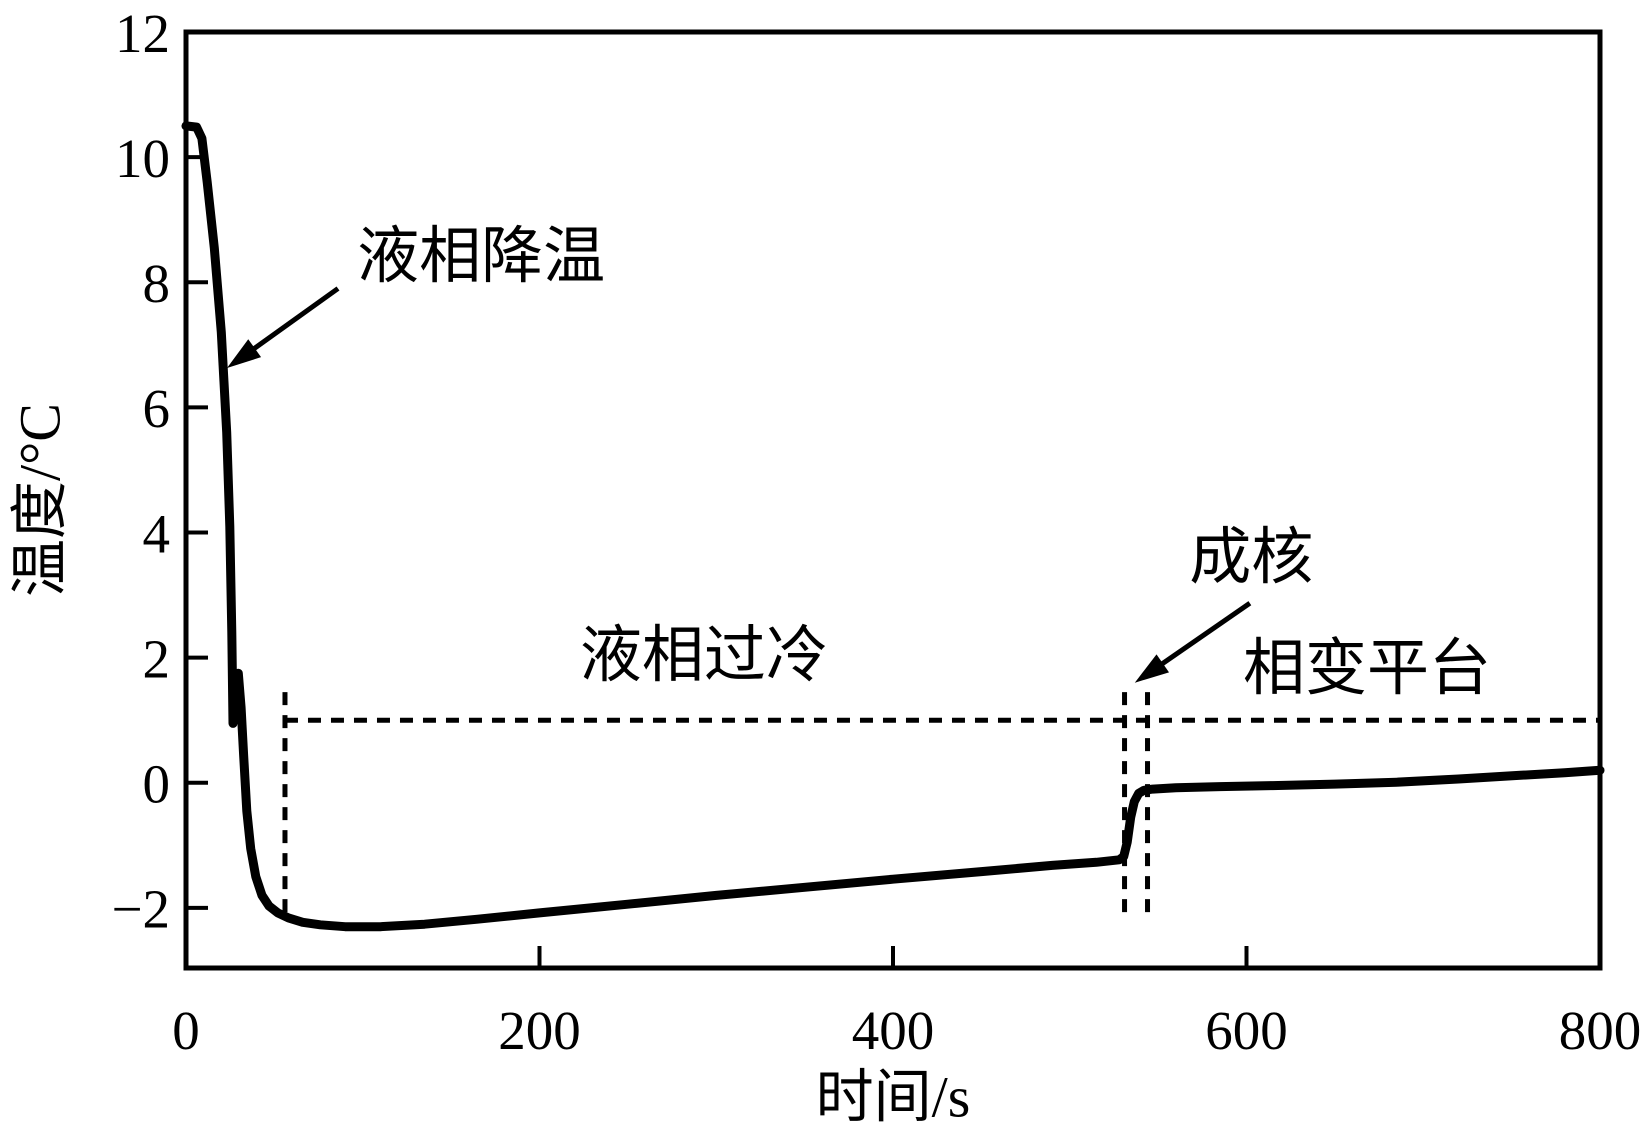  I want to click on x-tick-label-200: 200, so click(539, 1030).